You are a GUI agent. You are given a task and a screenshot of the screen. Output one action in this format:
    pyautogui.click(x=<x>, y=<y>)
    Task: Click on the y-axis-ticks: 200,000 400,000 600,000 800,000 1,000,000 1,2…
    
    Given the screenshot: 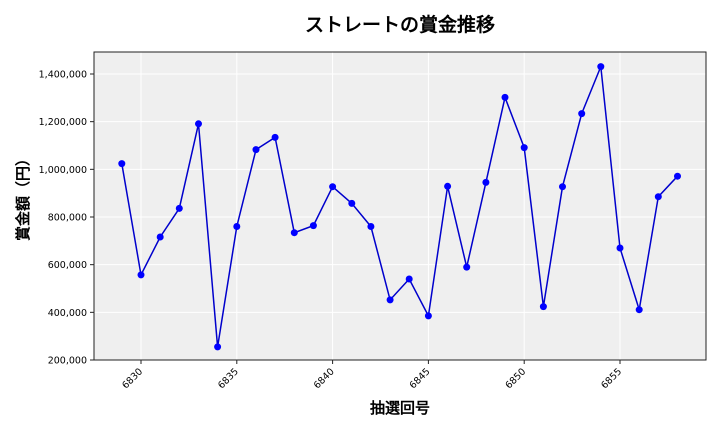 What is the action you would take?
    pyautogui.click(x=66, y=218)
    